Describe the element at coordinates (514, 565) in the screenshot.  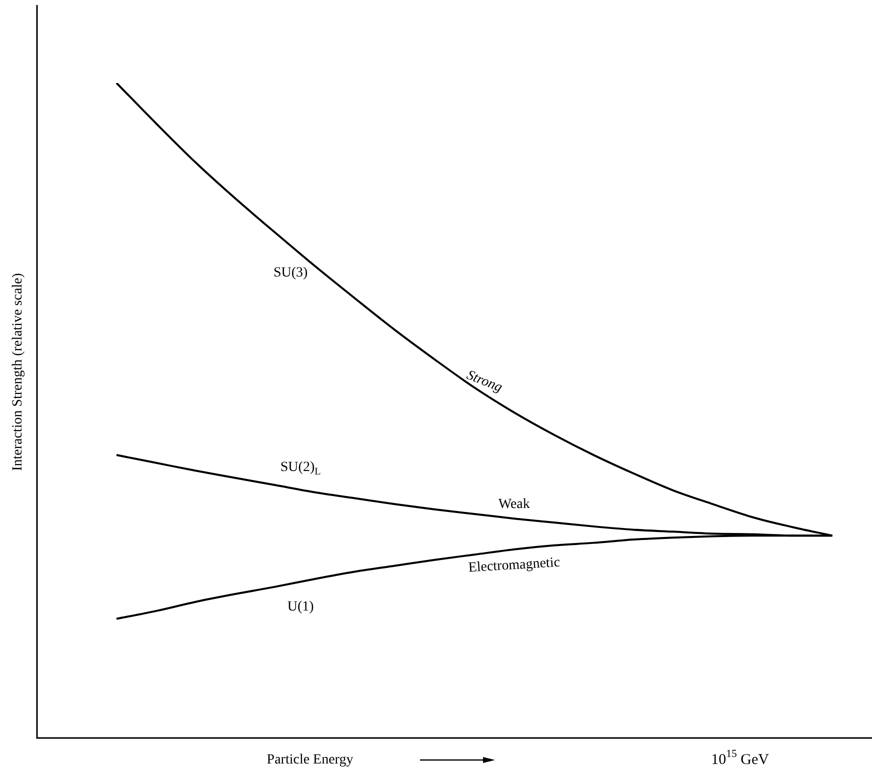
I see `series-label: Electromagnetic` at that location.